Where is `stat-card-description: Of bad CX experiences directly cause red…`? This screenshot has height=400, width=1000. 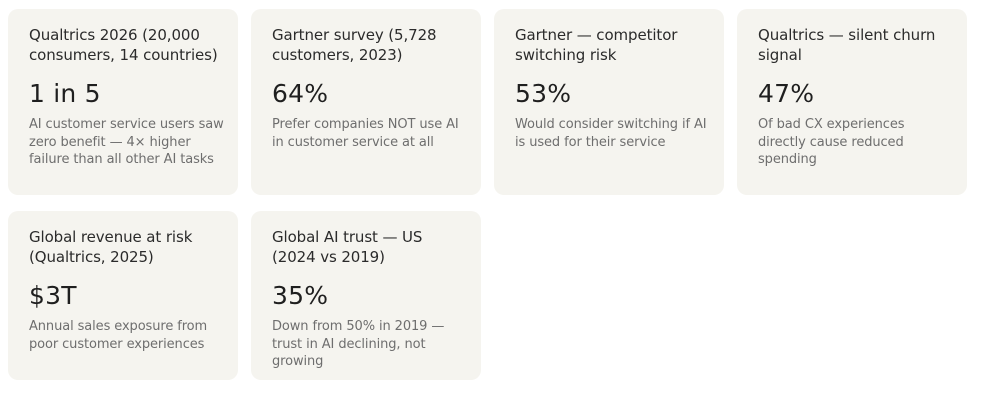 stat-card-description: Of bad CX experiences directly cause red… is located at coordinates (831, 142).